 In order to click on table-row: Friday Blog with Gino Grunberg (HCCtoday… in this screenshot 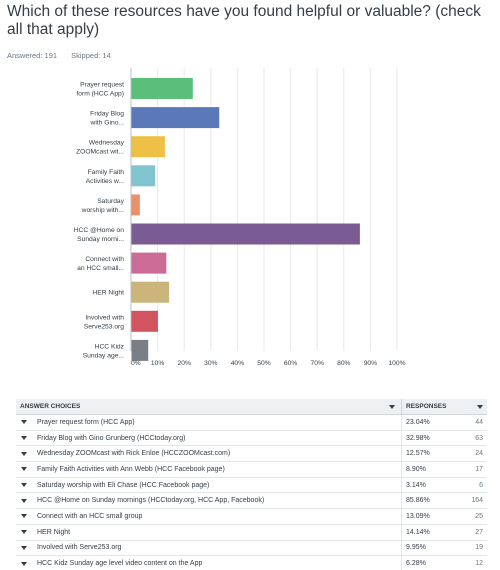, I will do `click(251, 438)`.